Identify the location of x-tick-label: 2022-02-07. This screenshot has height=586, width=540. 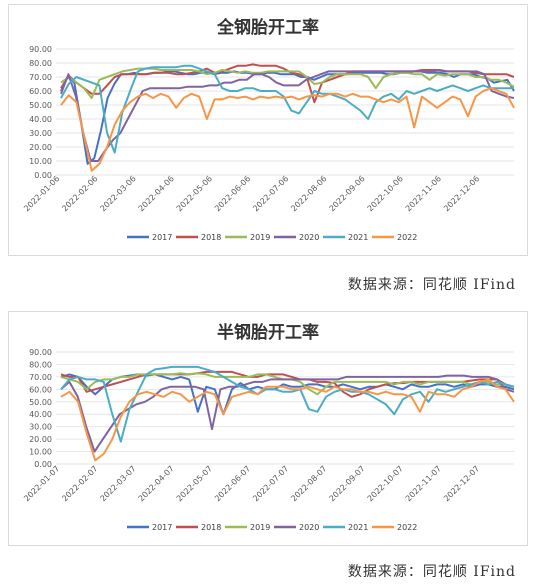
(79, 483).